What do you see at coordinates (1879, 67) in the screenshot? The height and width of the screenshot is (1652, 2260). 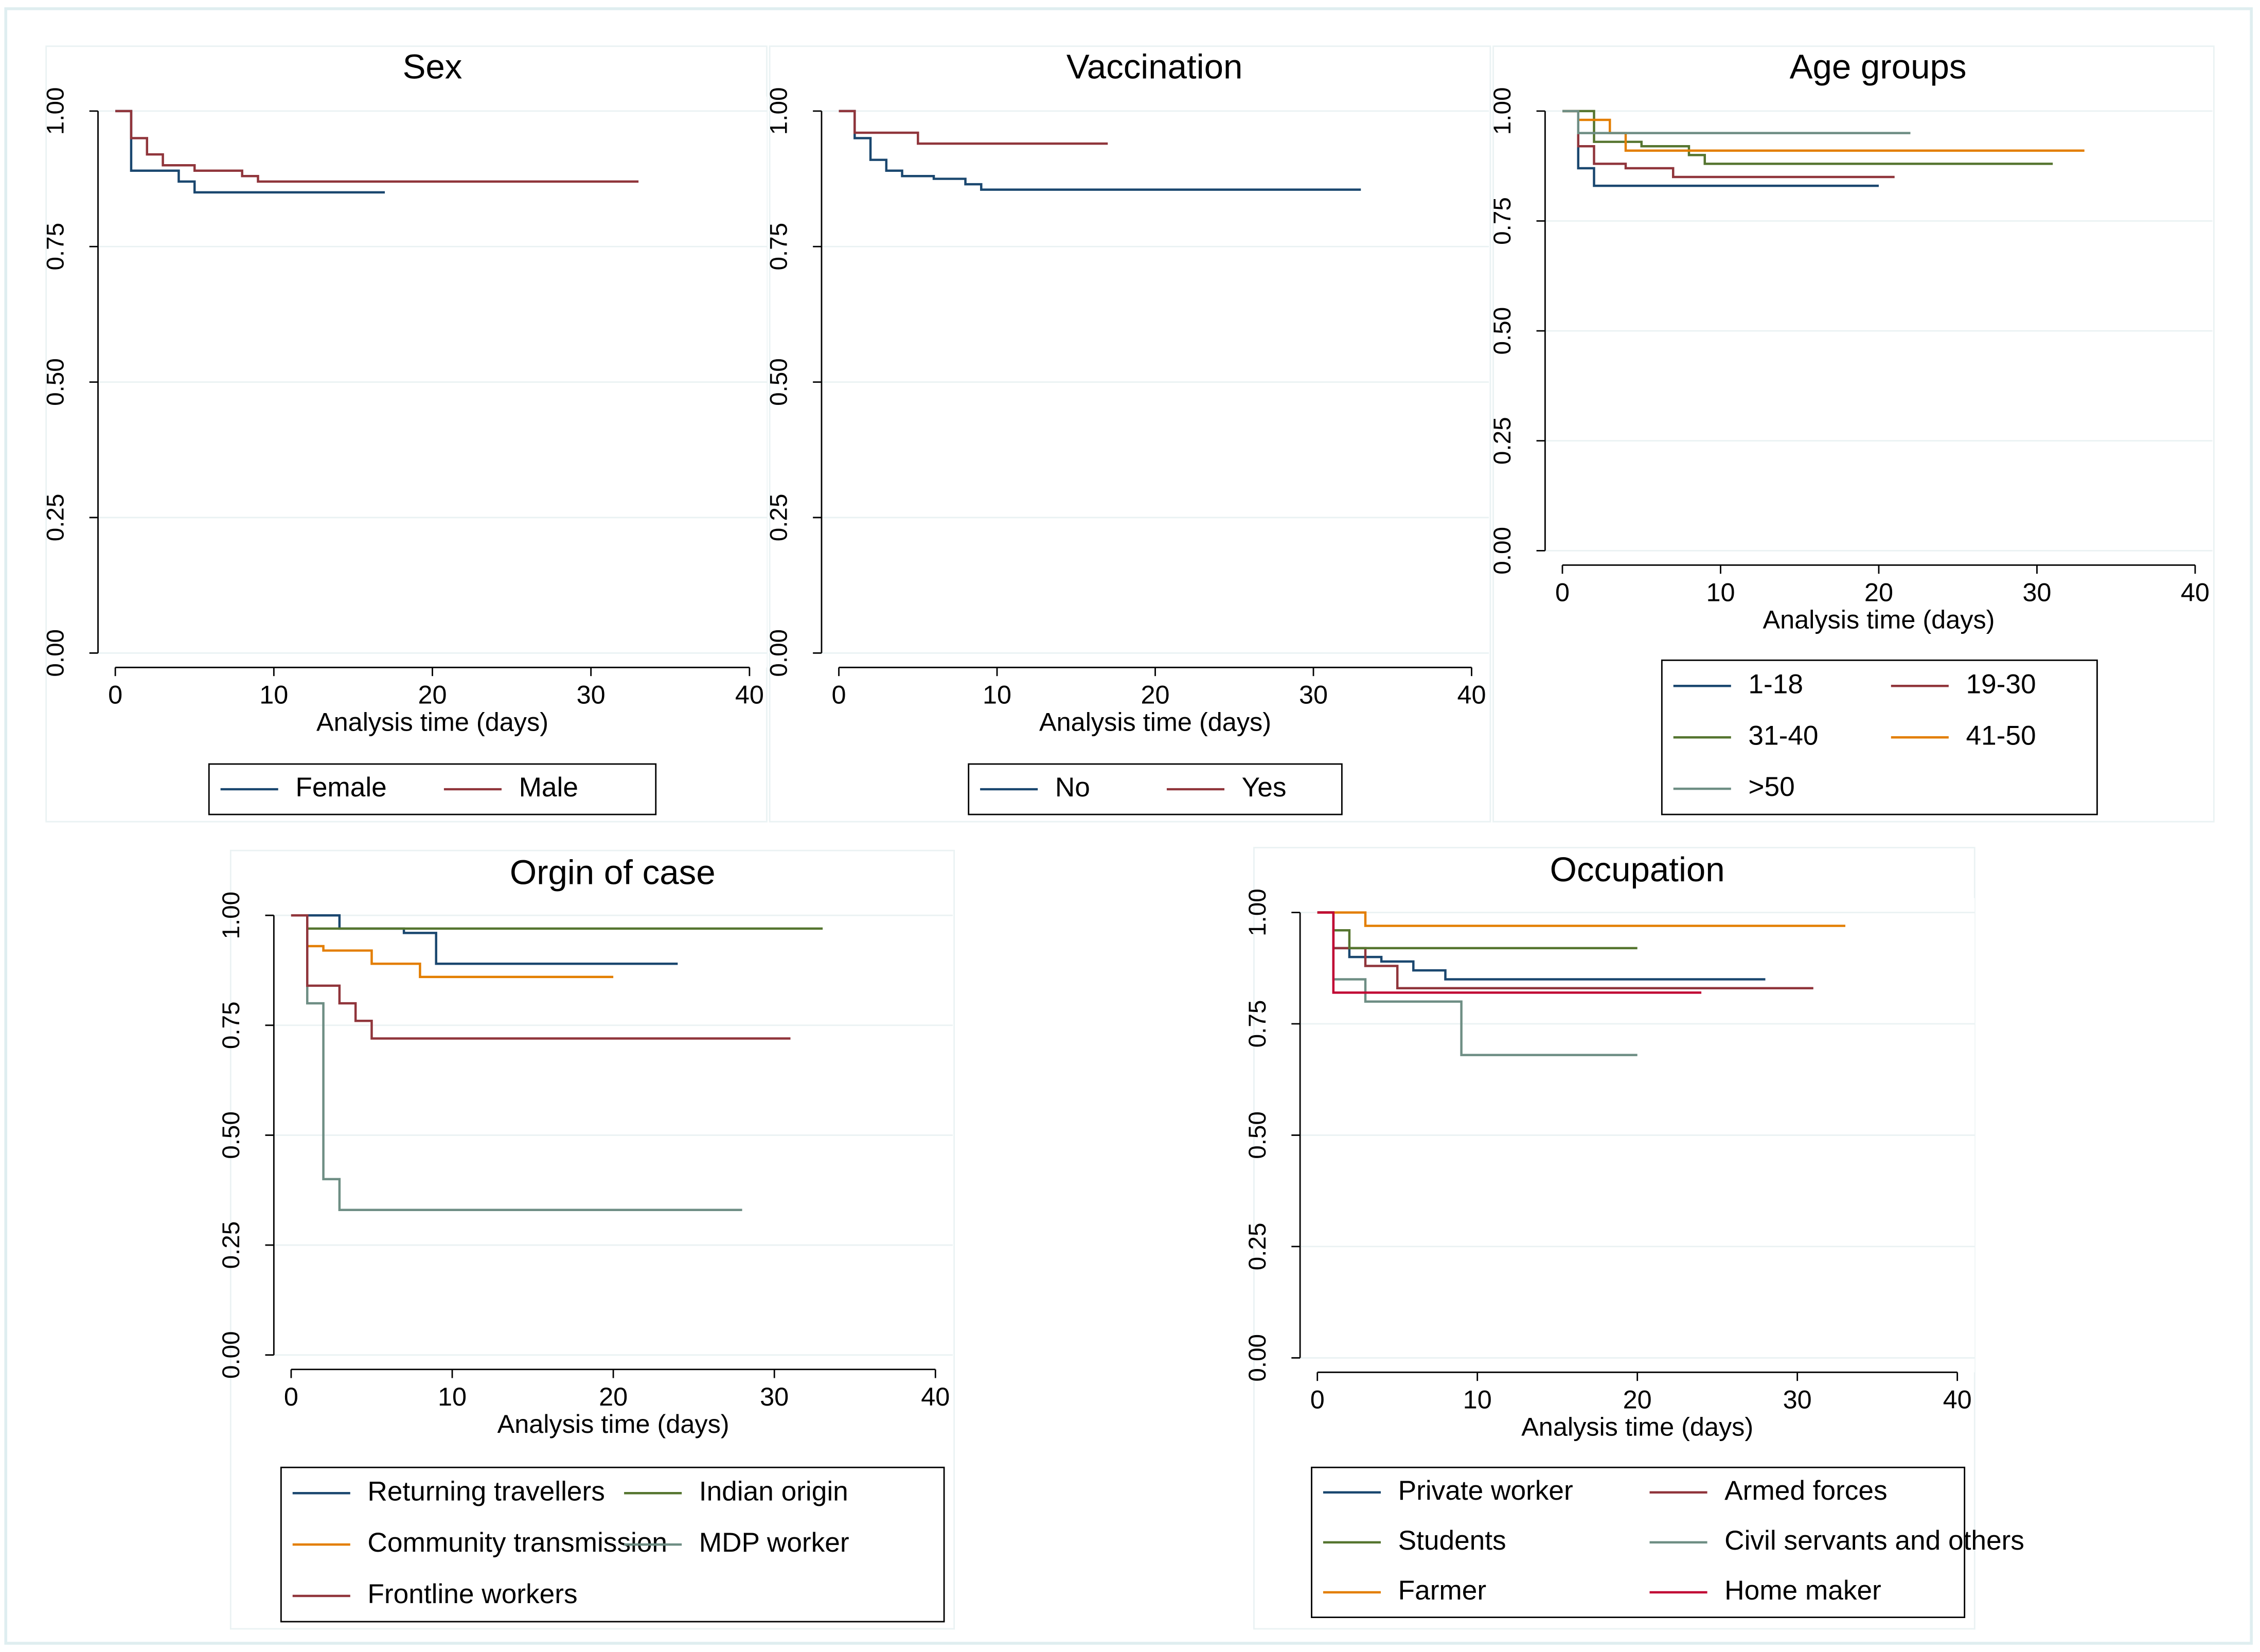 I see `chart-title: Age groups` at bounding box center [1879, 67].